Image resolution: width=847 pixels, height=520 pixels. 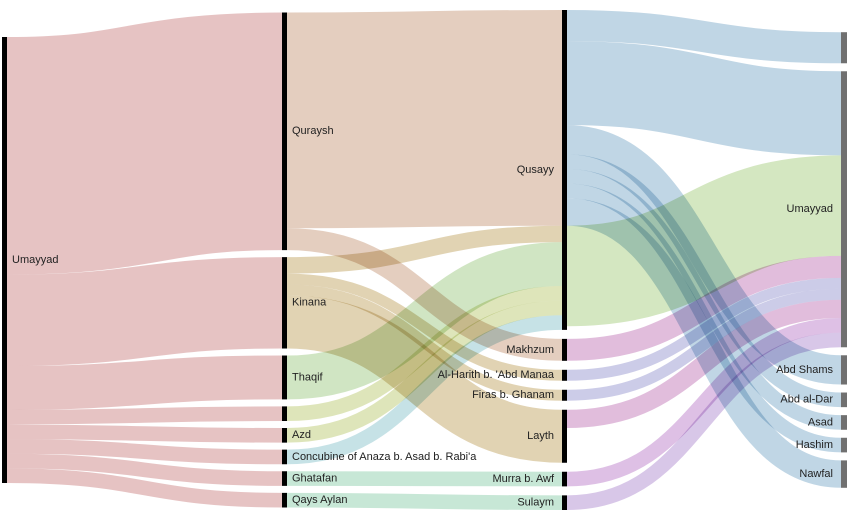 I want to click on link-firas-to-umayyad_tgt, so click(x=704, y=344).